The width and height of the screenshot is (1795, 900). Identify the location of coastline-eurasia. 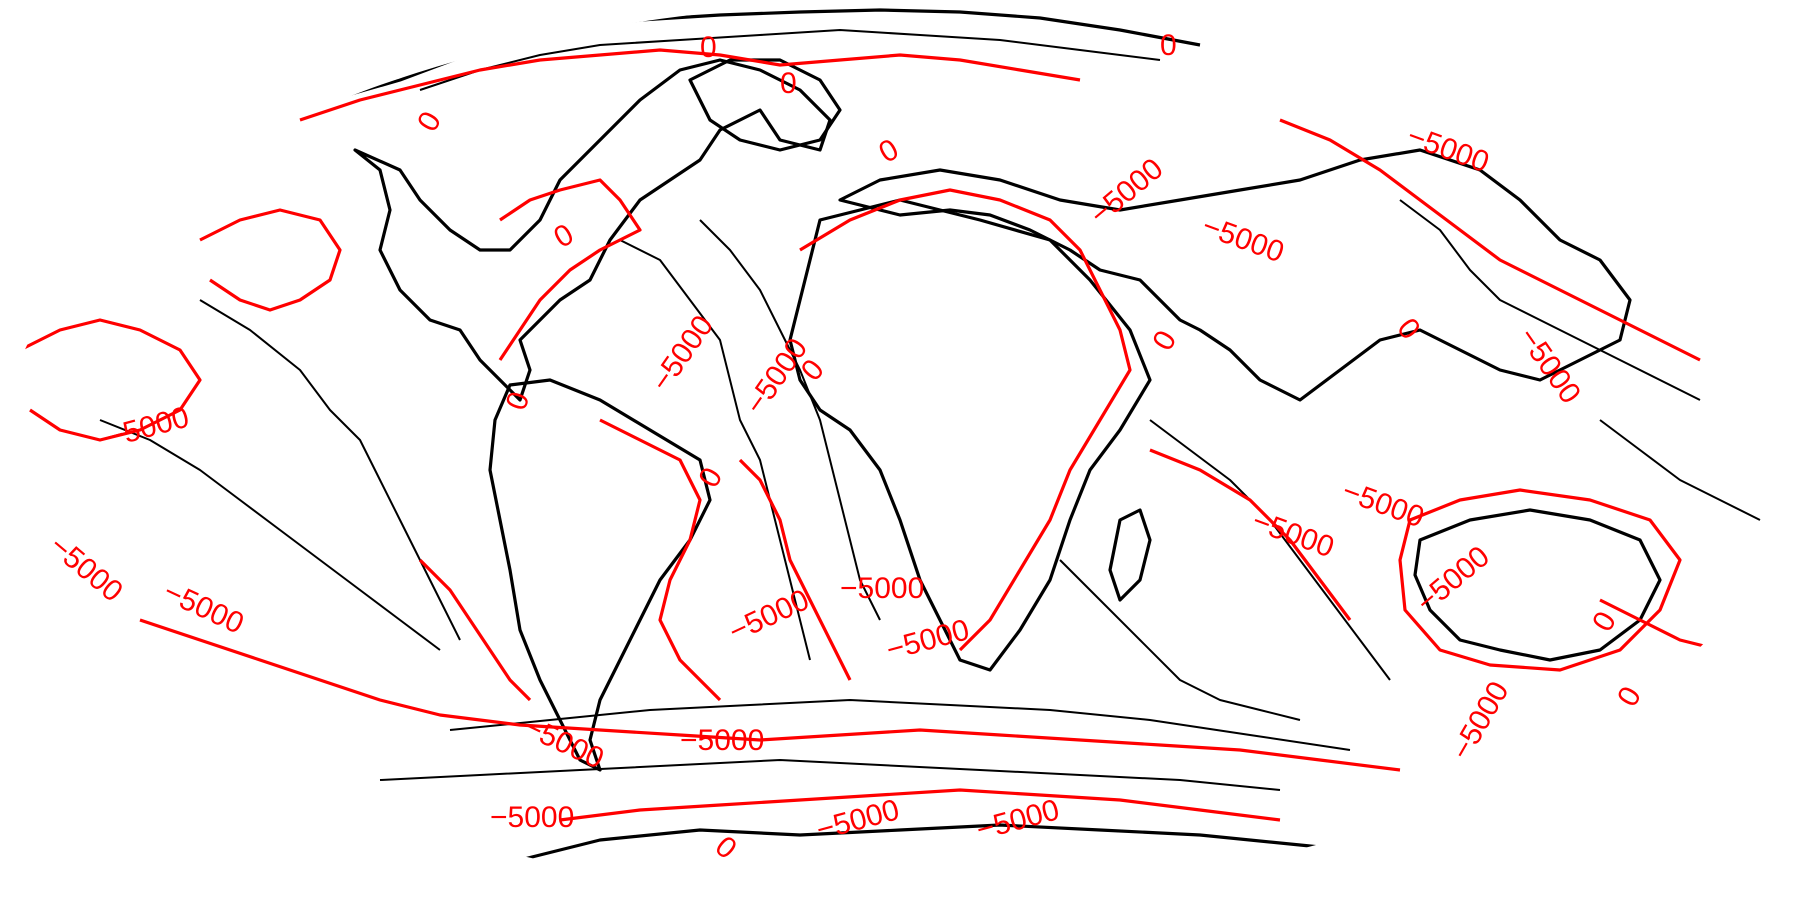
(1235, 275).